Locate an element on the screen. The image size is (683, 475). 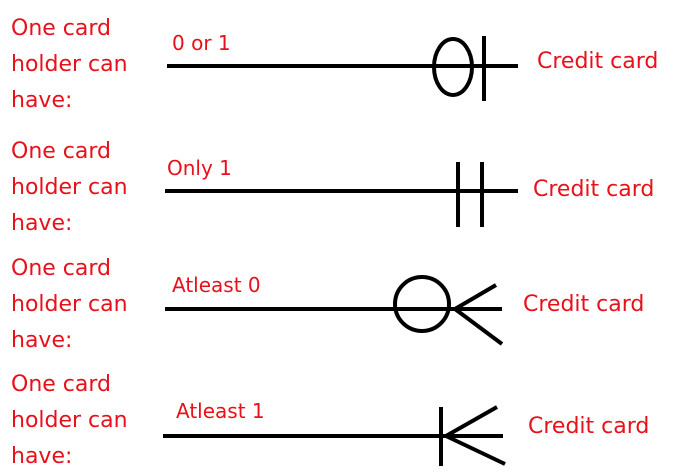
row1-left-label: One card holder can have: is located at coordinates (69, 64).